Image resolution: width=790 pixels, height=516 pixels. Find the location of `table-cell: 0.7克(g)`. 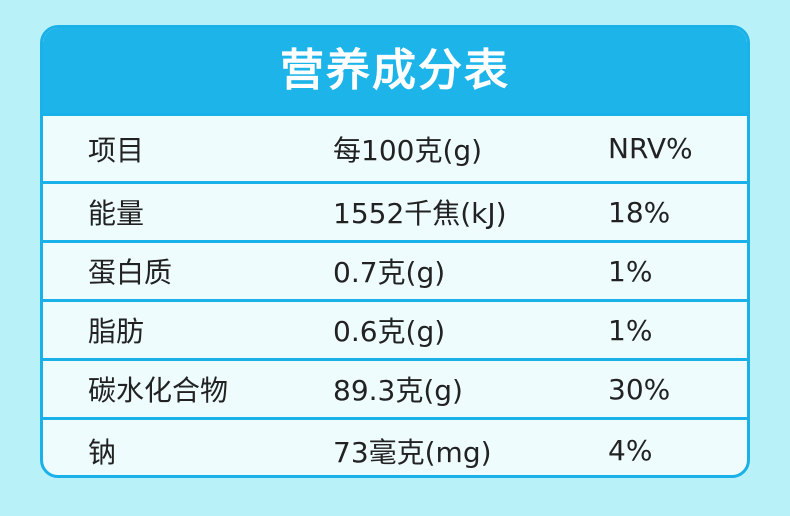

table-cell: 0.7克(g) is located at coordinates (389, 272).